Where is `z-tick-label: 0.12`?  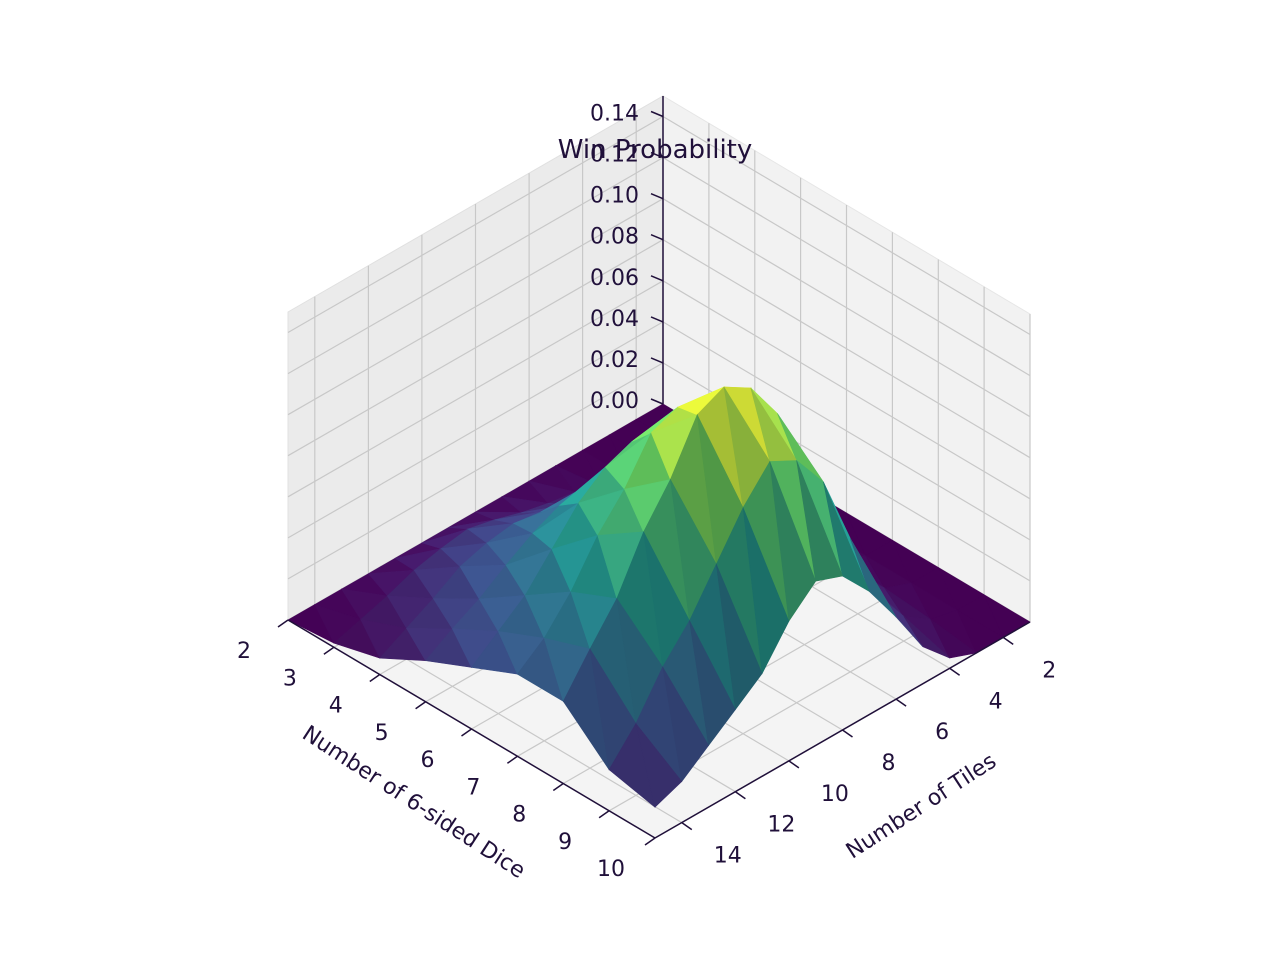
z-tick-label: 0.12 is located at coordinates (614, 155).